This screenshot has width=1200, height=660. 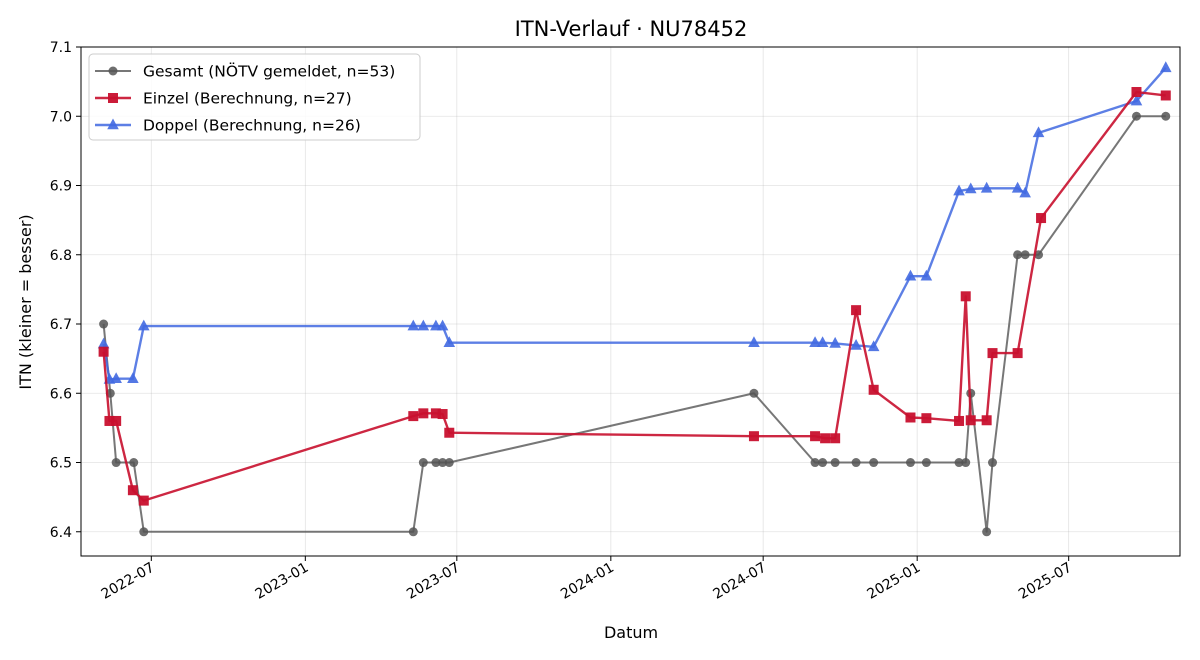 What do you see at coordinates (740, 581) in the screenshot?
I see `x-tick-label: 2024-07` at bounding box center [740, 581].